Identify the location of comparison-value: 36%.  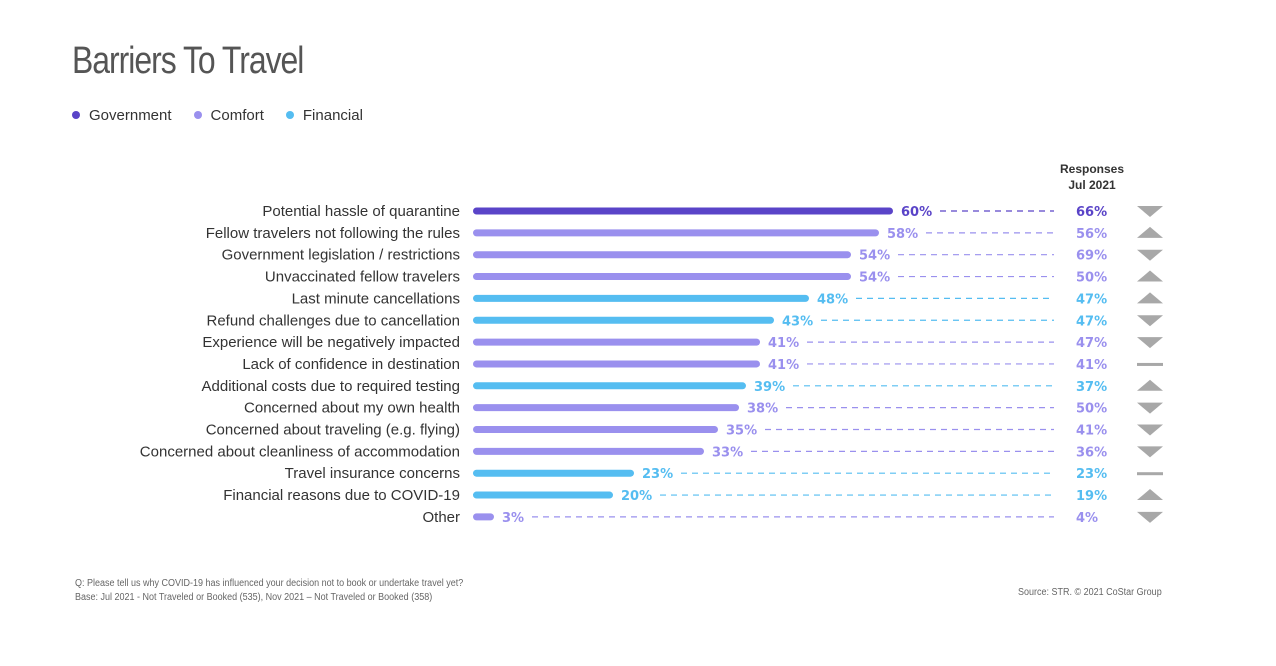
(1091, 452).